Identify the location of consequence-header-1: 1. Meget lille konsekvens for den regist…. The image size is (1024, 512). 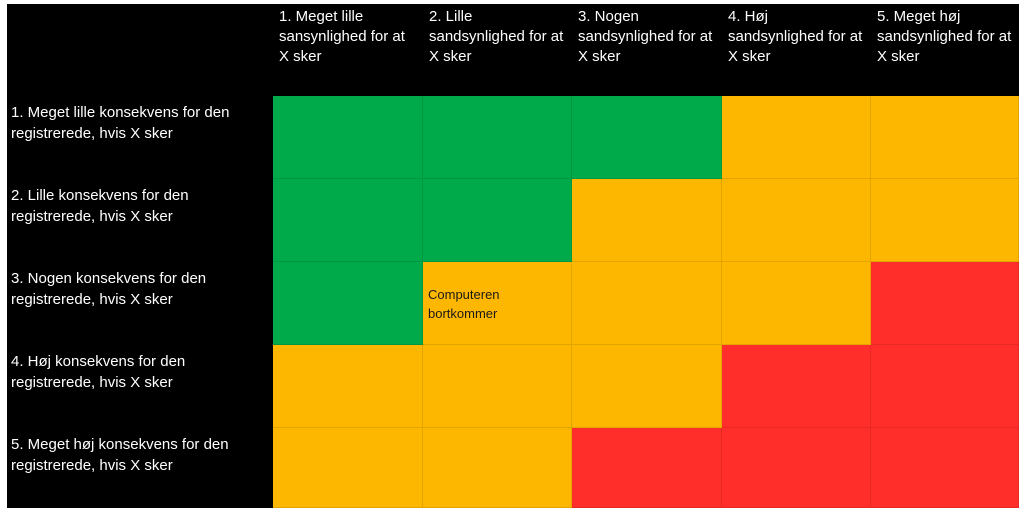
(140, 137).